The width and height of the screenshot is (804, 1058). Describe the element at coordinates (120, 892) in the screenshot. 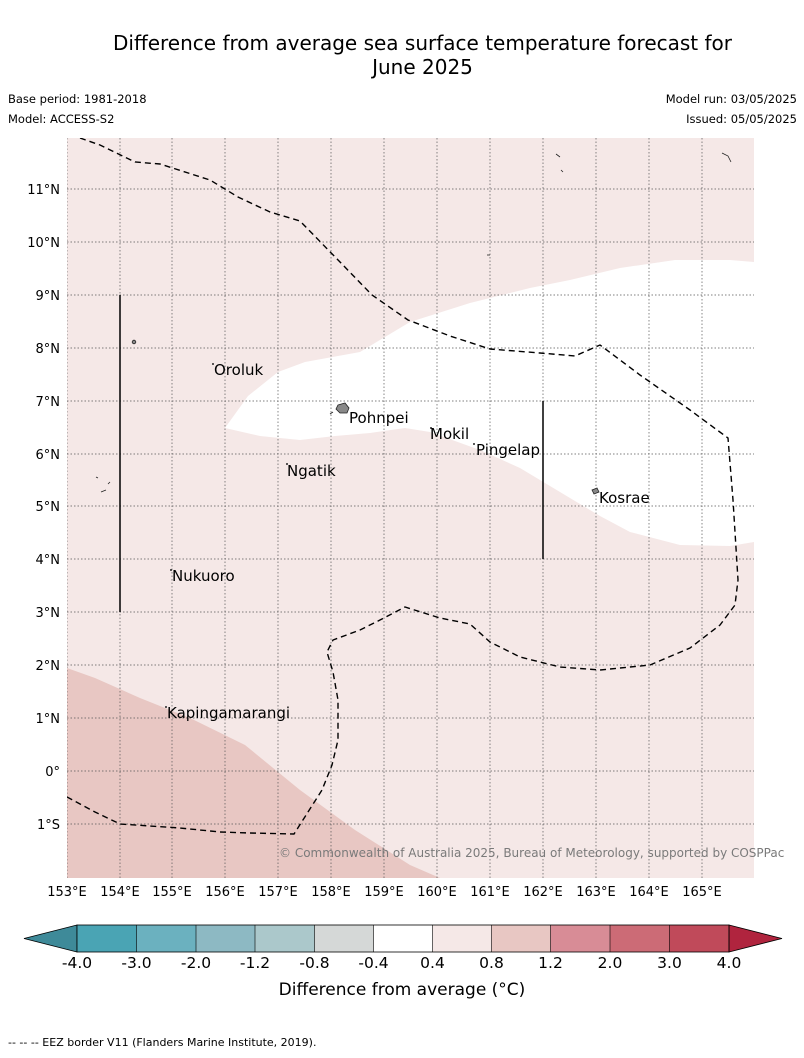

I see `lon-label: 154°E` at that location.